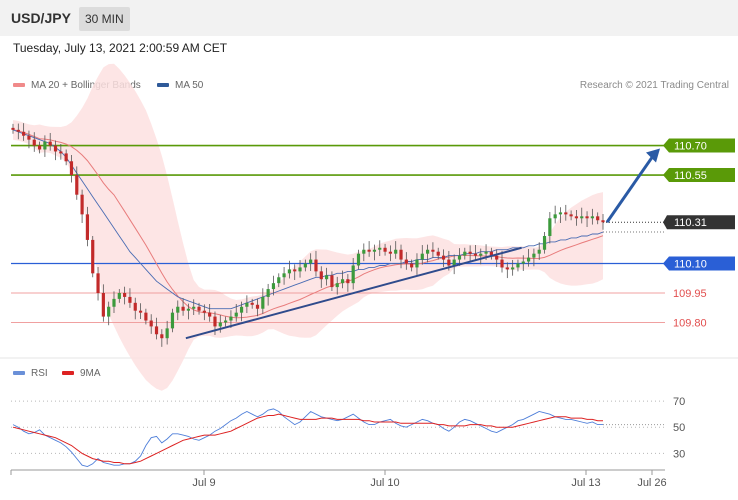  Describe the element at coordinates (180, 85) in the screenshot. I see `legend-ma50: MA 50` at that location.